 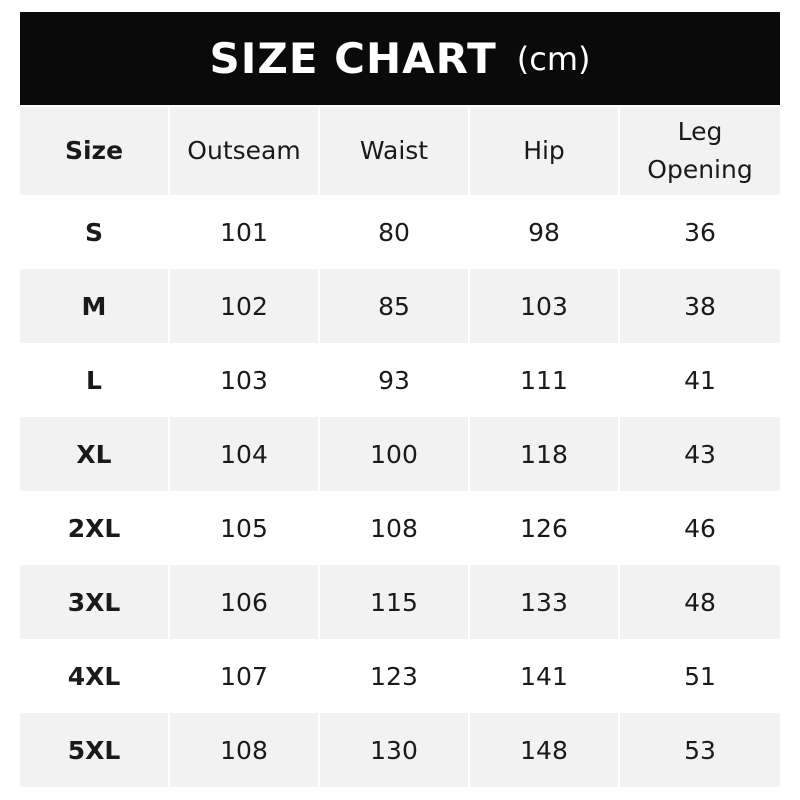 I want to click on measurement-cell: 100, so click(x=394, y=454).